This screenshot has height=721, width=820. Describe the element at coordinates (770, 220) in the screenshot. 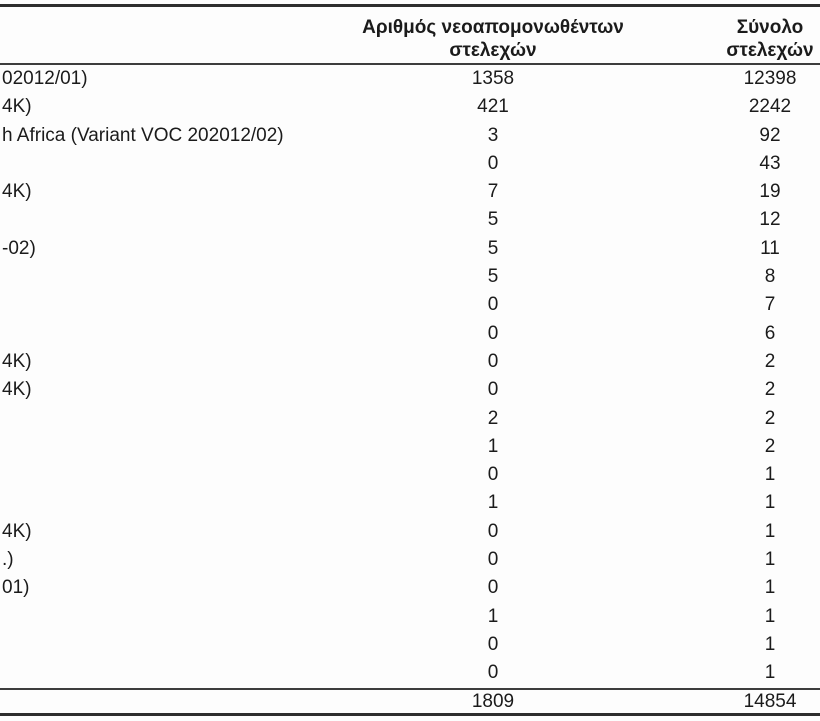

I see `total-count: 12` at that location.